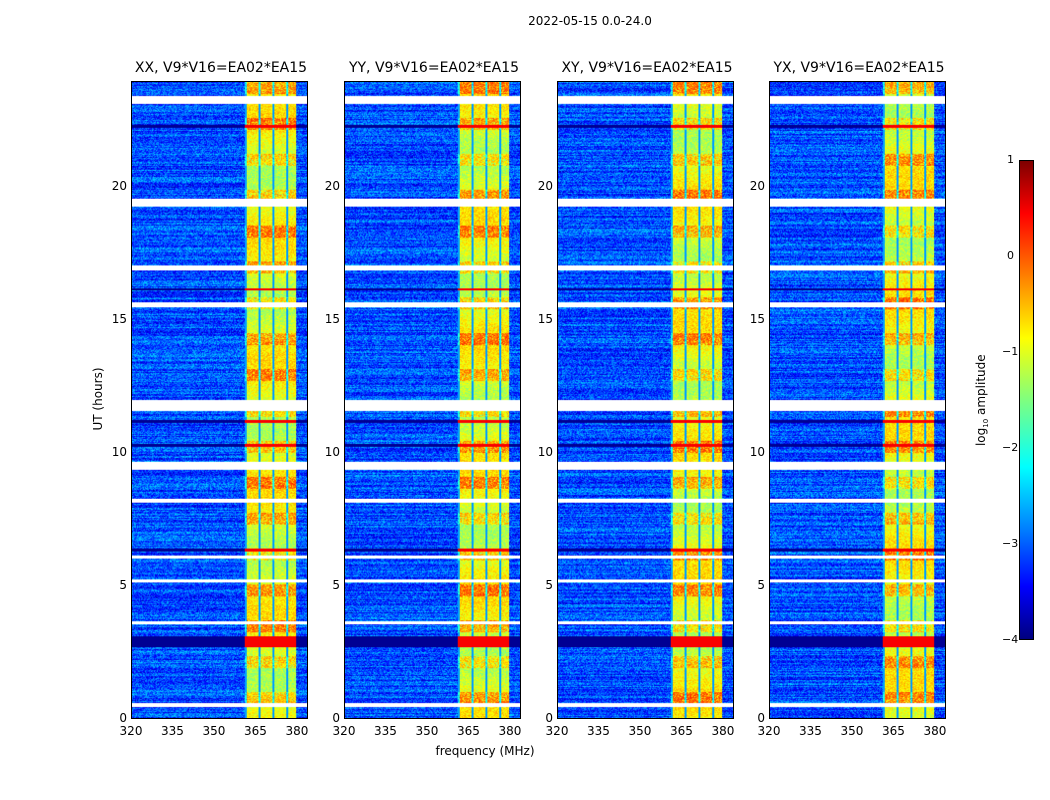 Image resolution: width=1050 pixels, height=800 pixels. What do you see at coordinates (1010, 639) in the screenshot?
I see `colorbar-tick-label: −4` at bounding box center [1010, 639].